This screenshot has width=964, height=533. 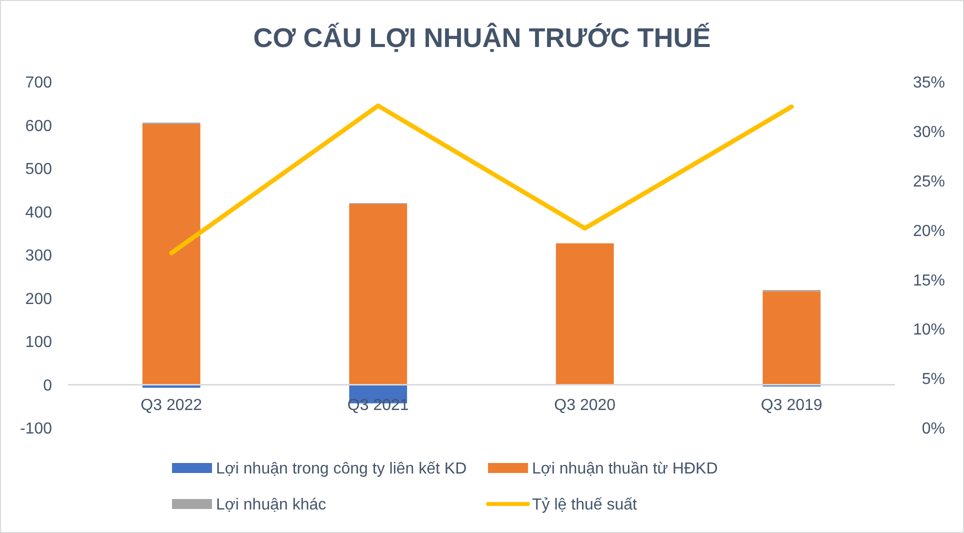 What do you see at coordinates (341, 469) in the screenshot?
I see `legend-label: Lợi nhuận trong công ty liên kết KD` at bounding box center [341, 469].